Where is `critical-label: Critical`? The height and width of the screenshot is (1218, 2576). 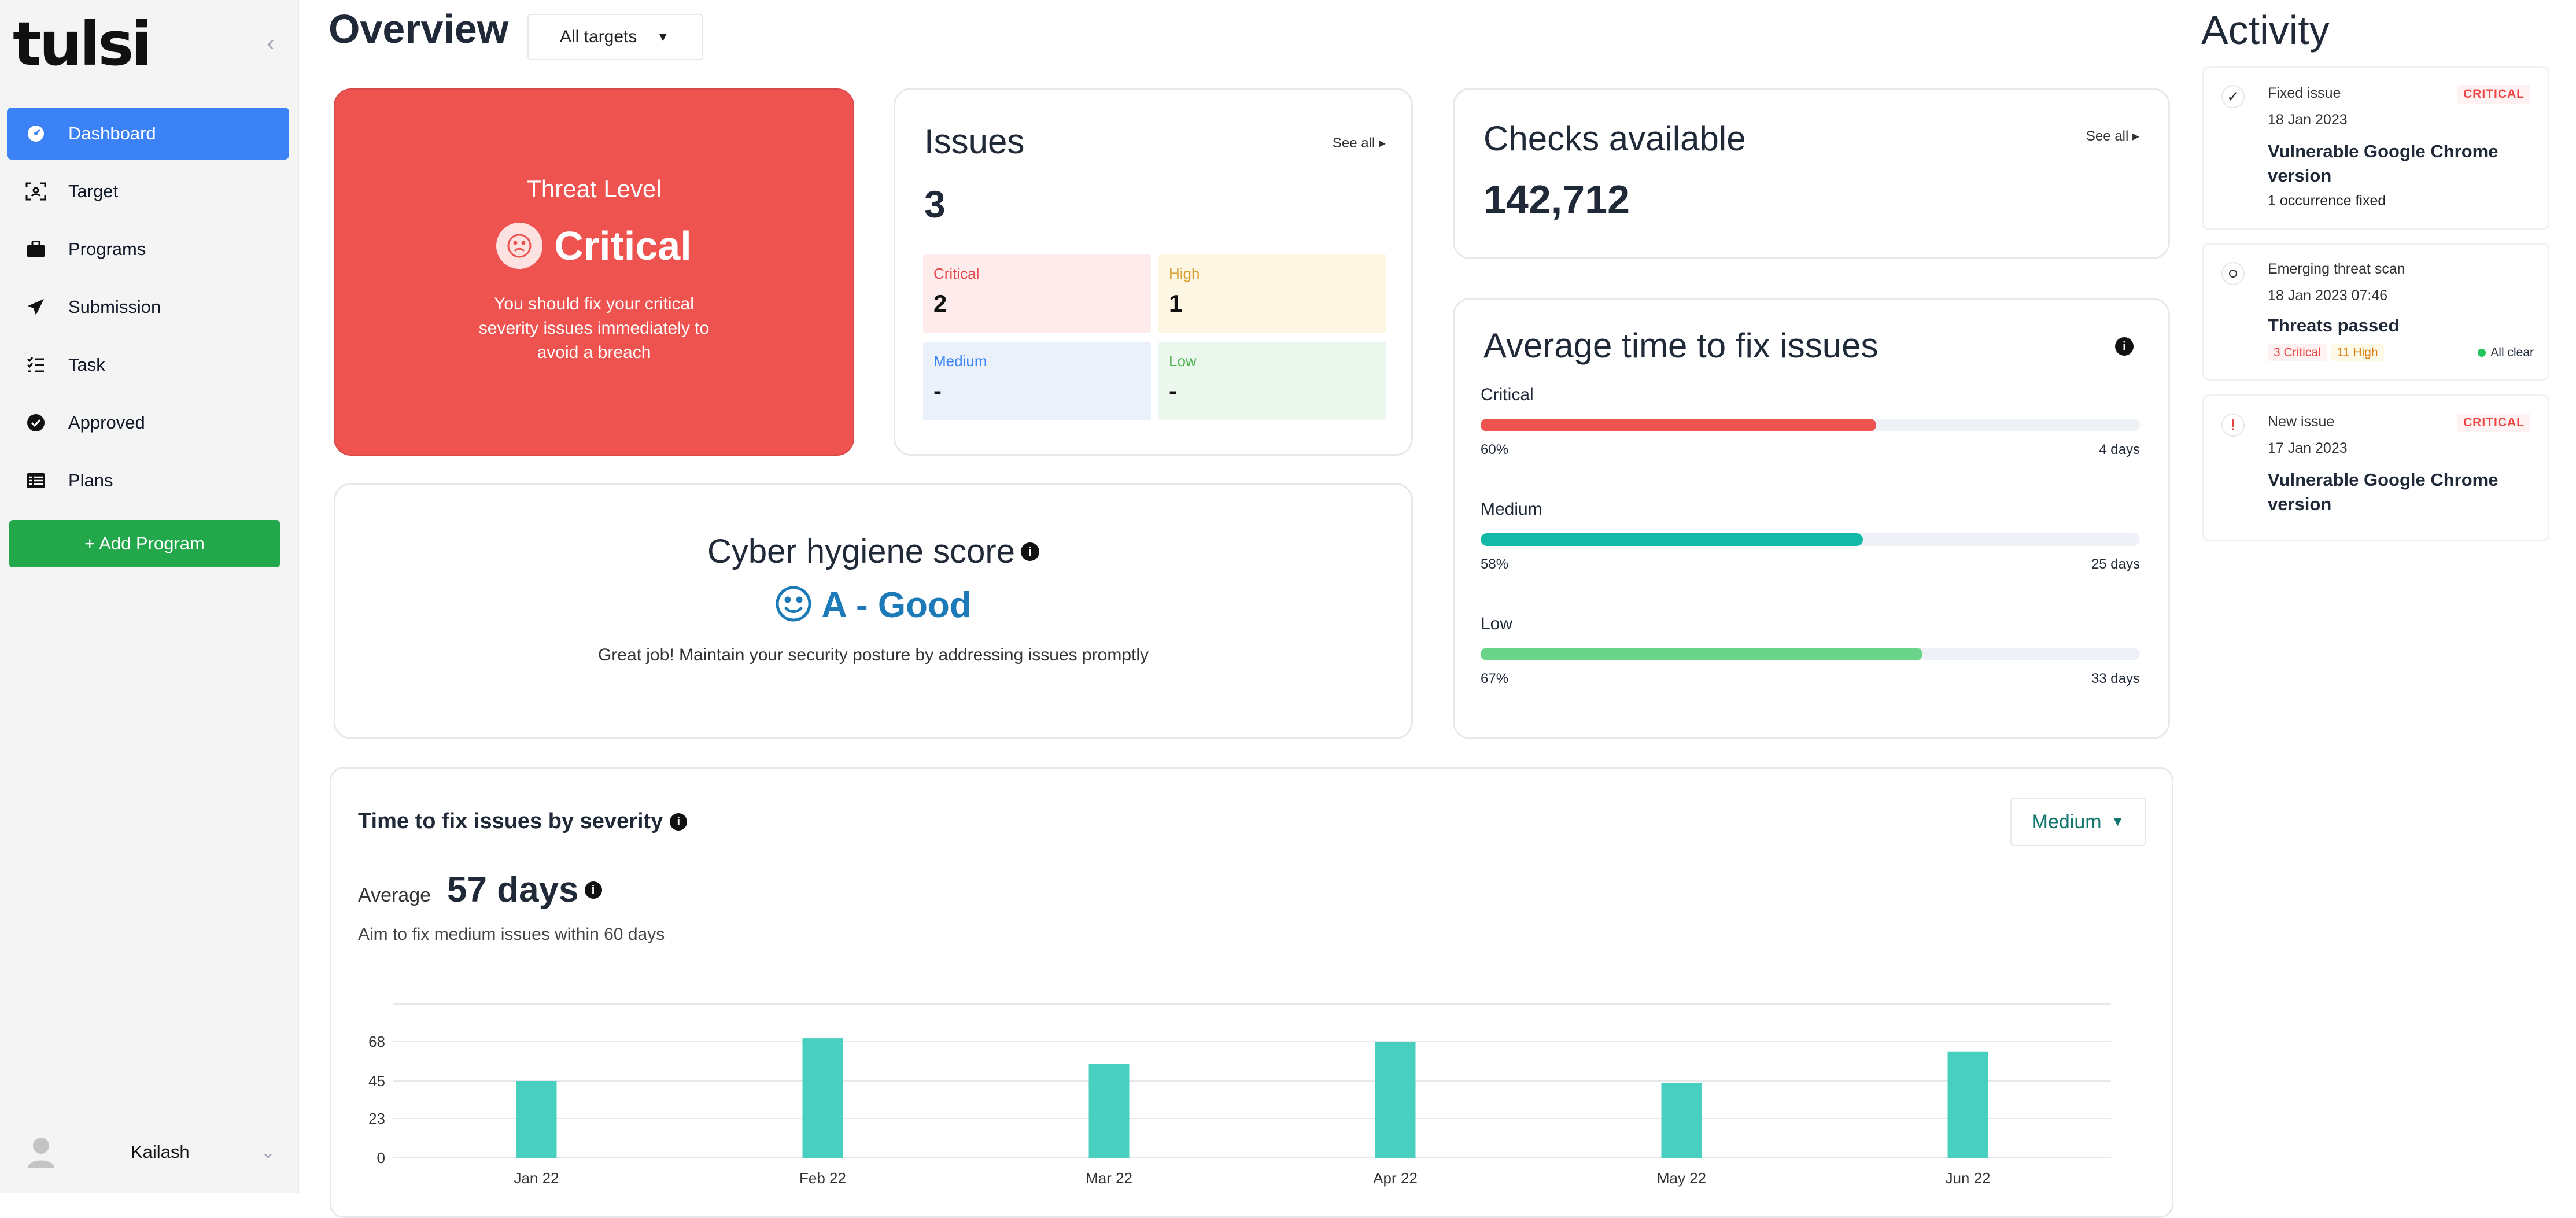
critical-label: Critical is located at coordinates (956, 273).